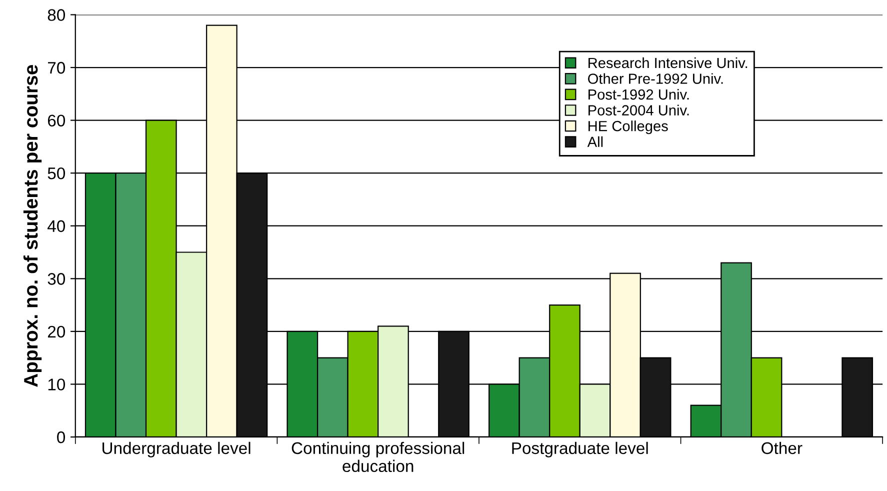 The height and width of the screenshot is (491, 887). I want to click on x-tick-label: Postgraduate level, so click(580, 450).